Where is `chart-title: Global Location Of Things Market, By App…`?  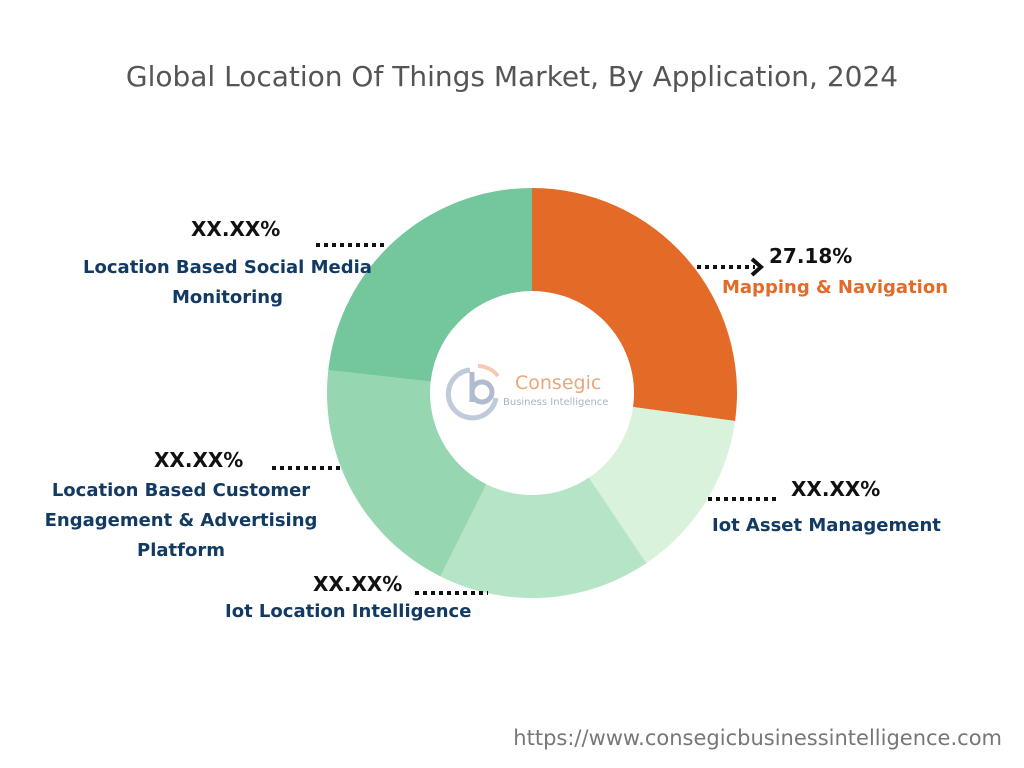
chart-title: Global Location Of Things Market, By App… is located at coordinates (512, 76).